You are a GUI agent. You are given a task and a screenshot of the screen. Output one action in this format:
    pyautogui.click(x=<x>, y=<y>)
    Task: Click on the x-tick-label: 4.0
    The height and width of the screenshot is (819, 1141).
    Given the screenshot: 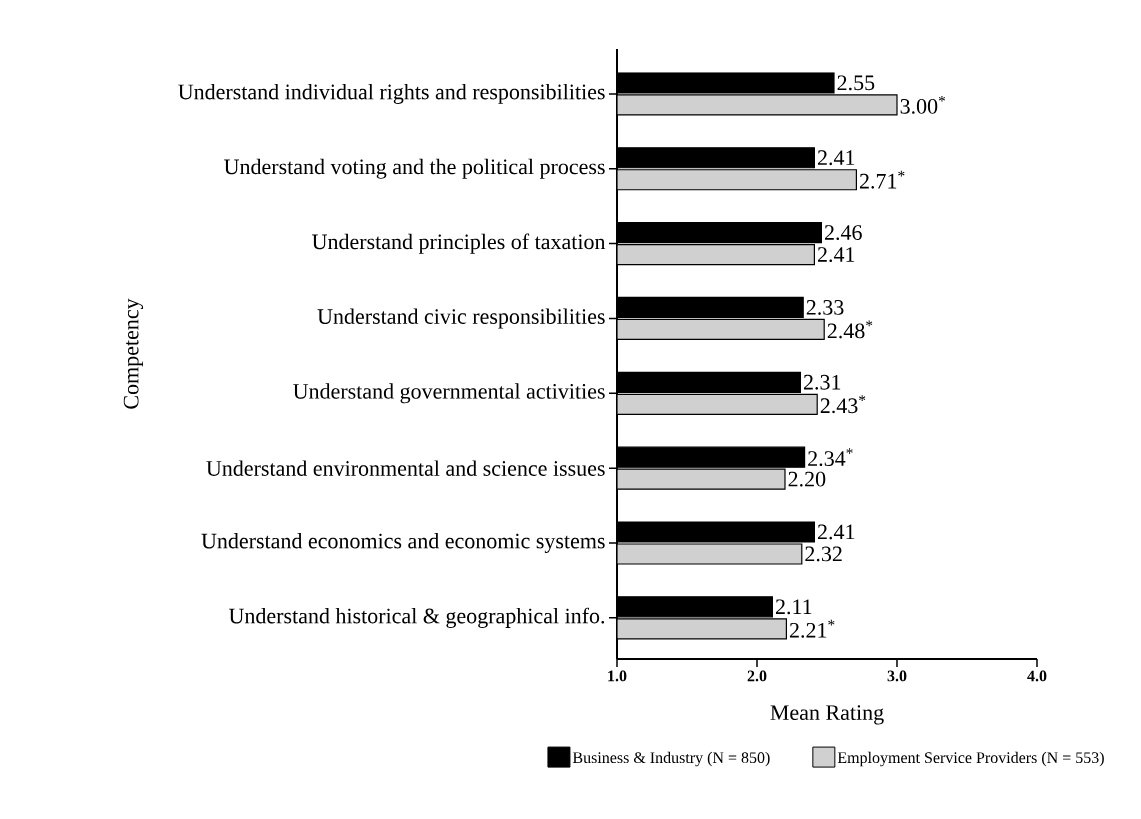 What is the action you would take?
    pyautogui.click(x=1037, y=676)
    